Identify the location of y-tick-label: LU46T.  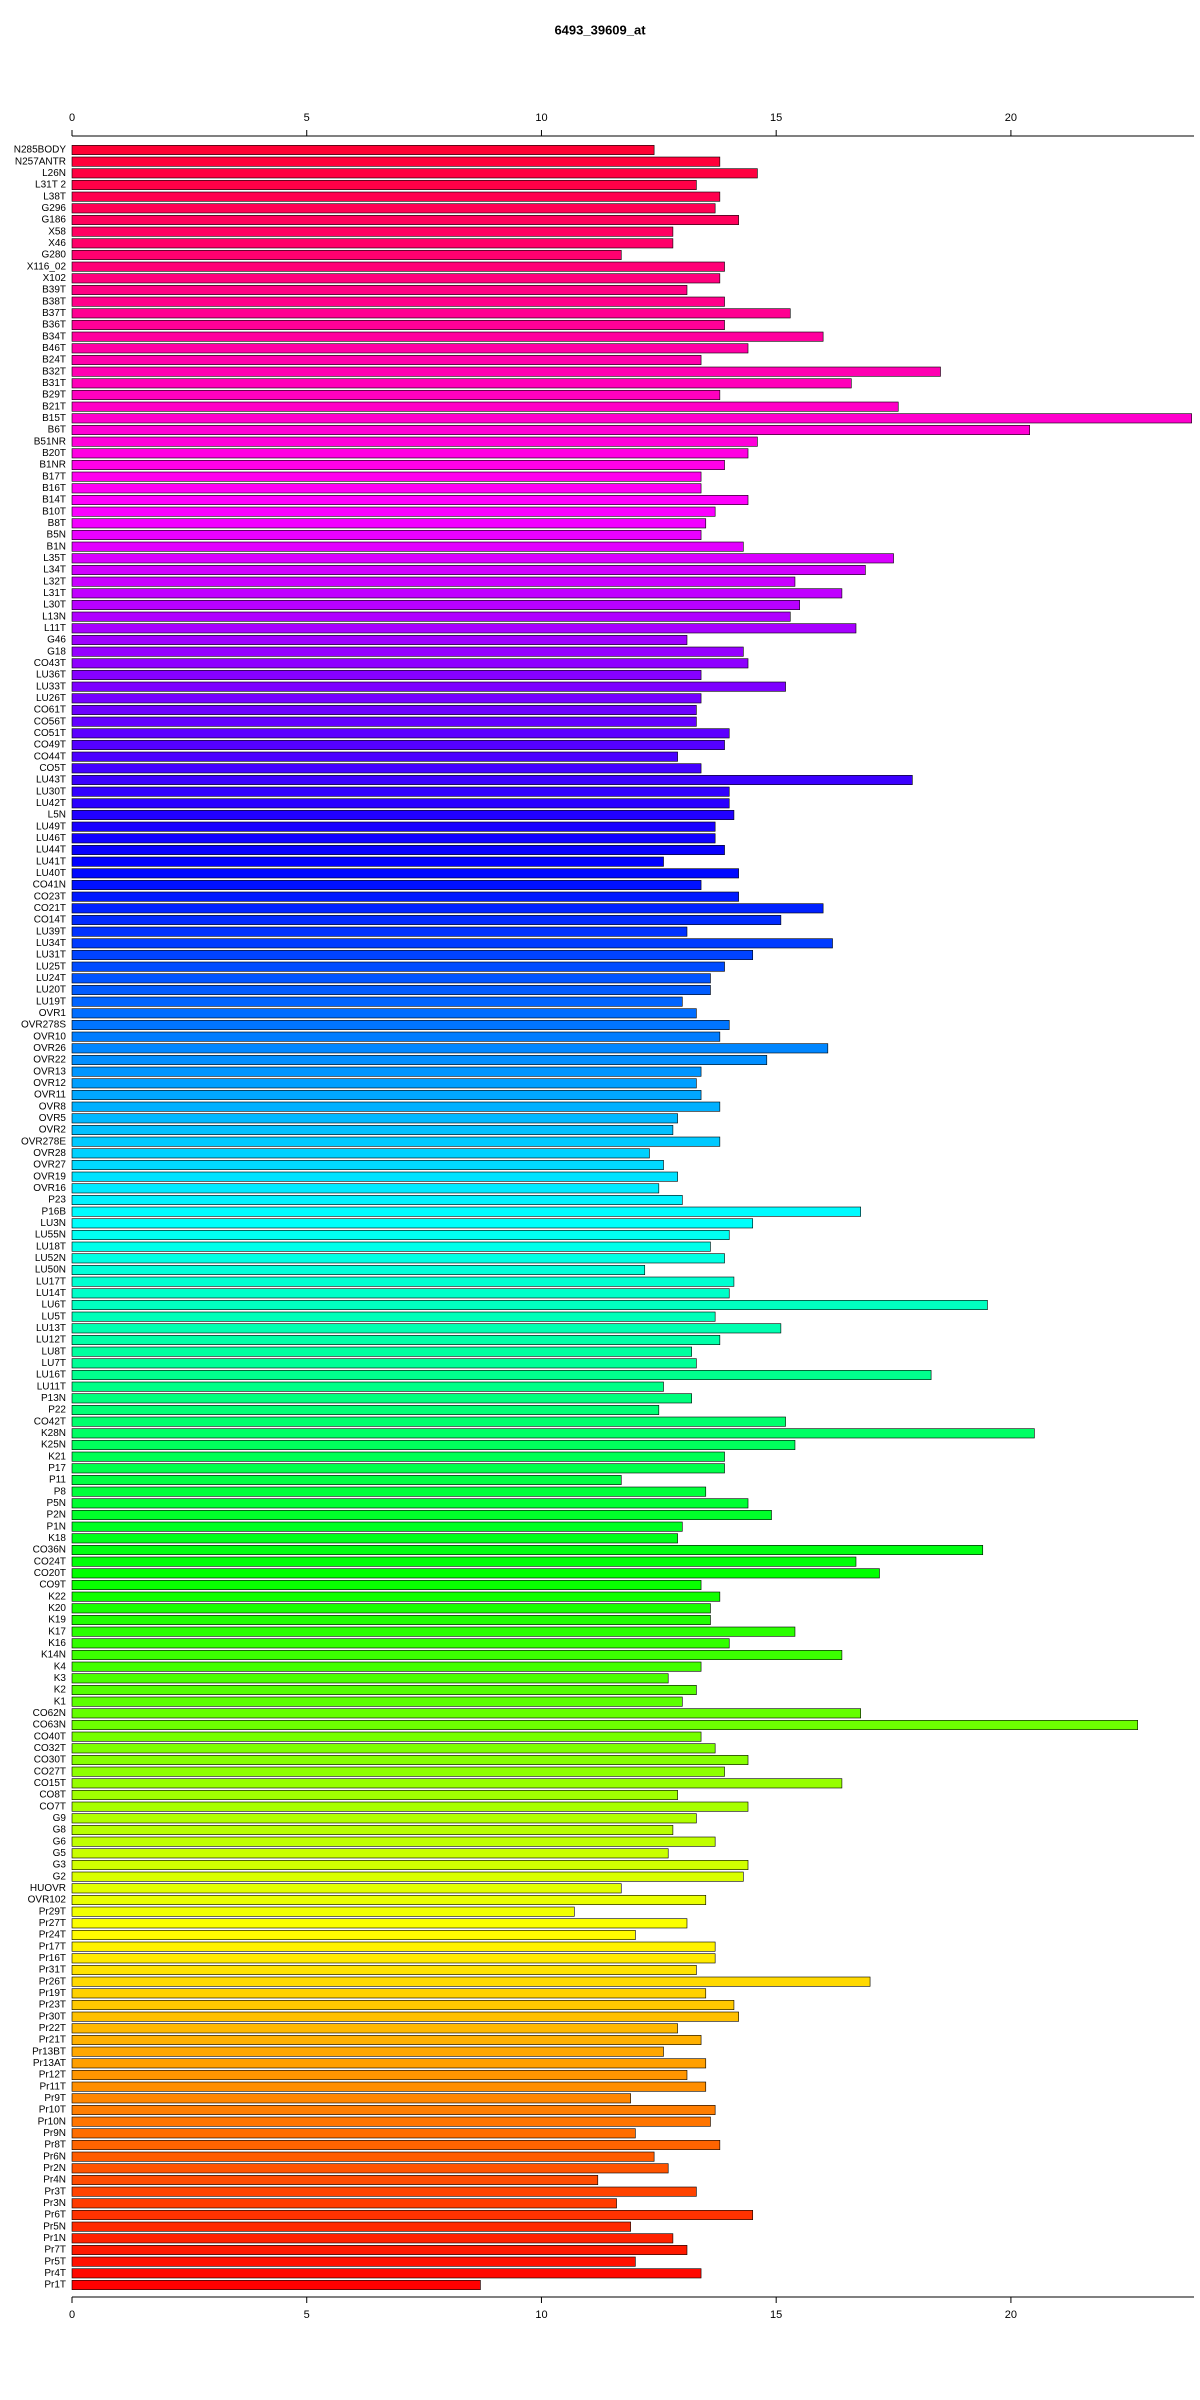
(51, 838).